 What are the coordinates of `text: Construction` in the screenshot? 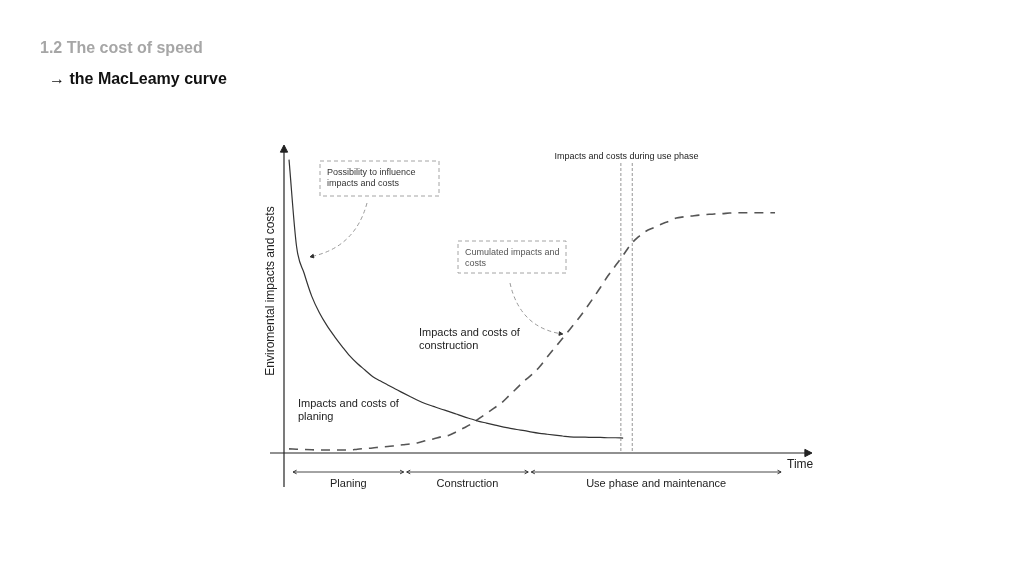 It's located at (467, 484).